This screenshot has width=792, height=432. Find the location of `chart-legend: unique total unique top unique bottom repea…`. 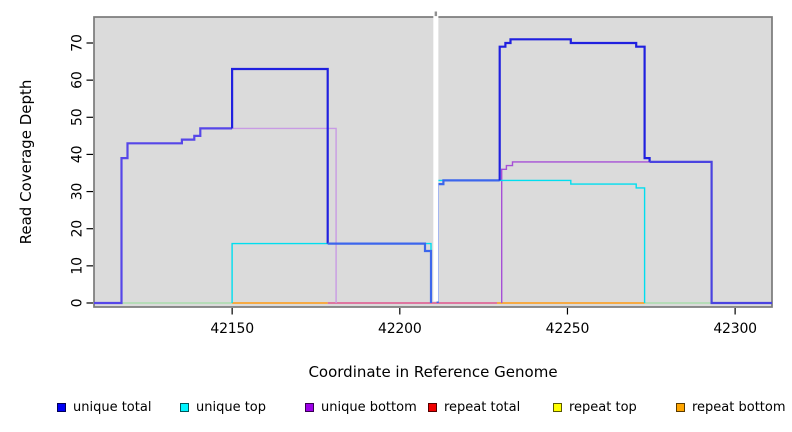

chart-legend: unique total unique top unique bottom repea… is located at coordinates (396, 408).